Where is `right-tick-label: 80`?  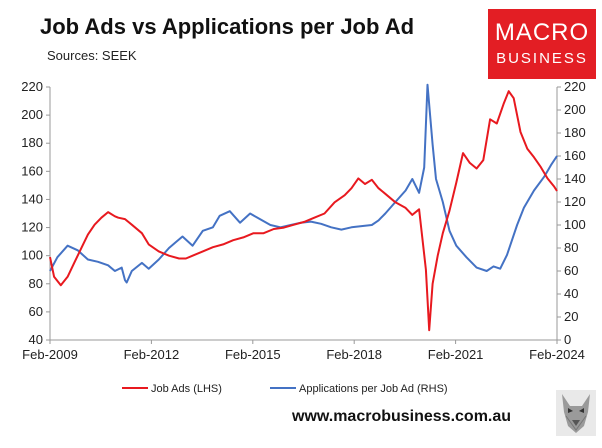
right-tick-label: 80 is located at coordinates (571, 247).